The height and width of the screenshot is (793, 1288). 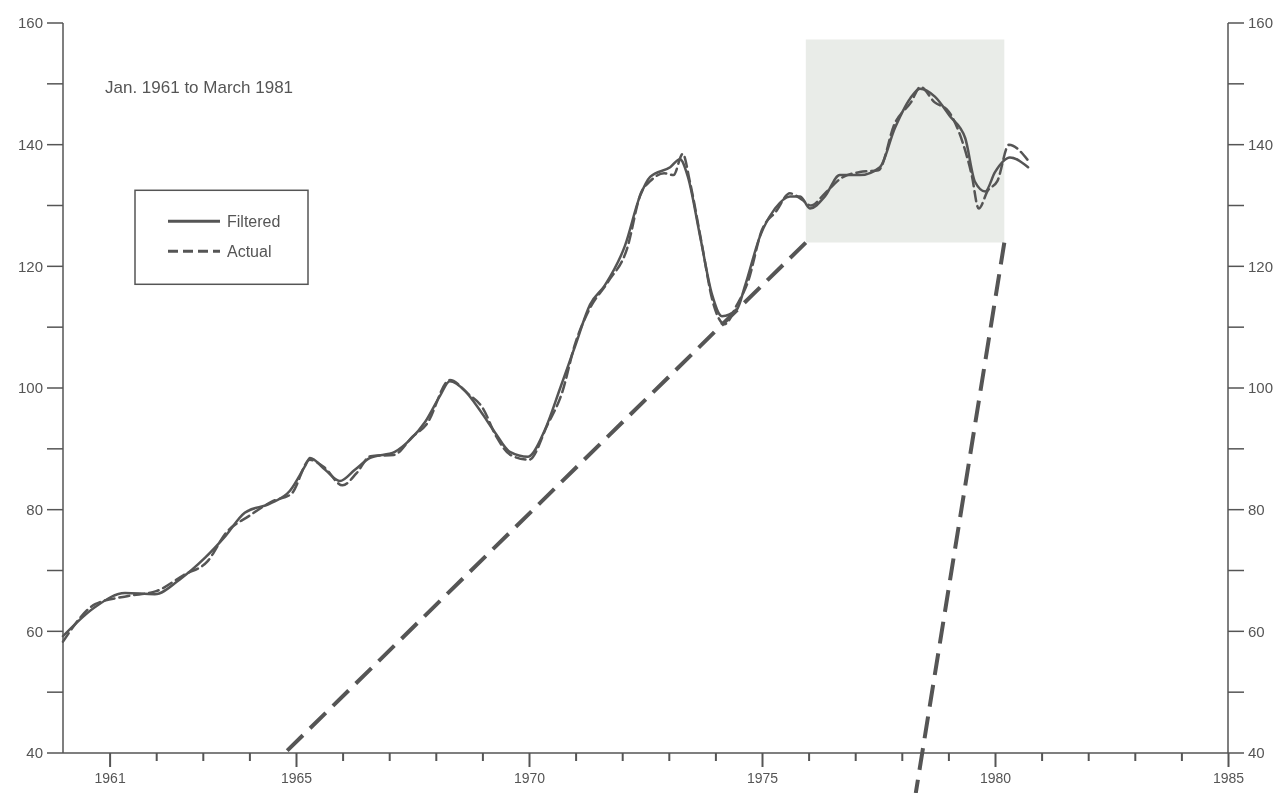 What do you see at coordinates (34, 753) in the screenshot?
I see `y-tick-label: 40` at bounding box center [34, 753].